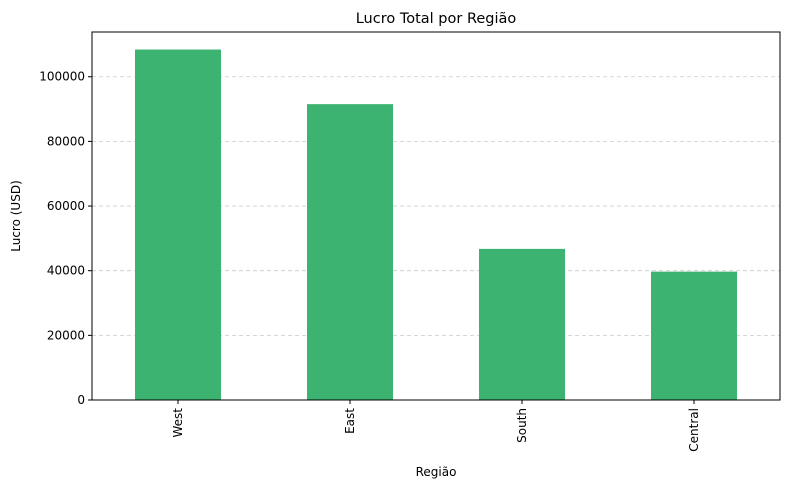 This screenshot has height=490, width=790. Describe the element at coordinates (66, 206) in the screenshot. I see `y-tick-label: 60000` at that location.